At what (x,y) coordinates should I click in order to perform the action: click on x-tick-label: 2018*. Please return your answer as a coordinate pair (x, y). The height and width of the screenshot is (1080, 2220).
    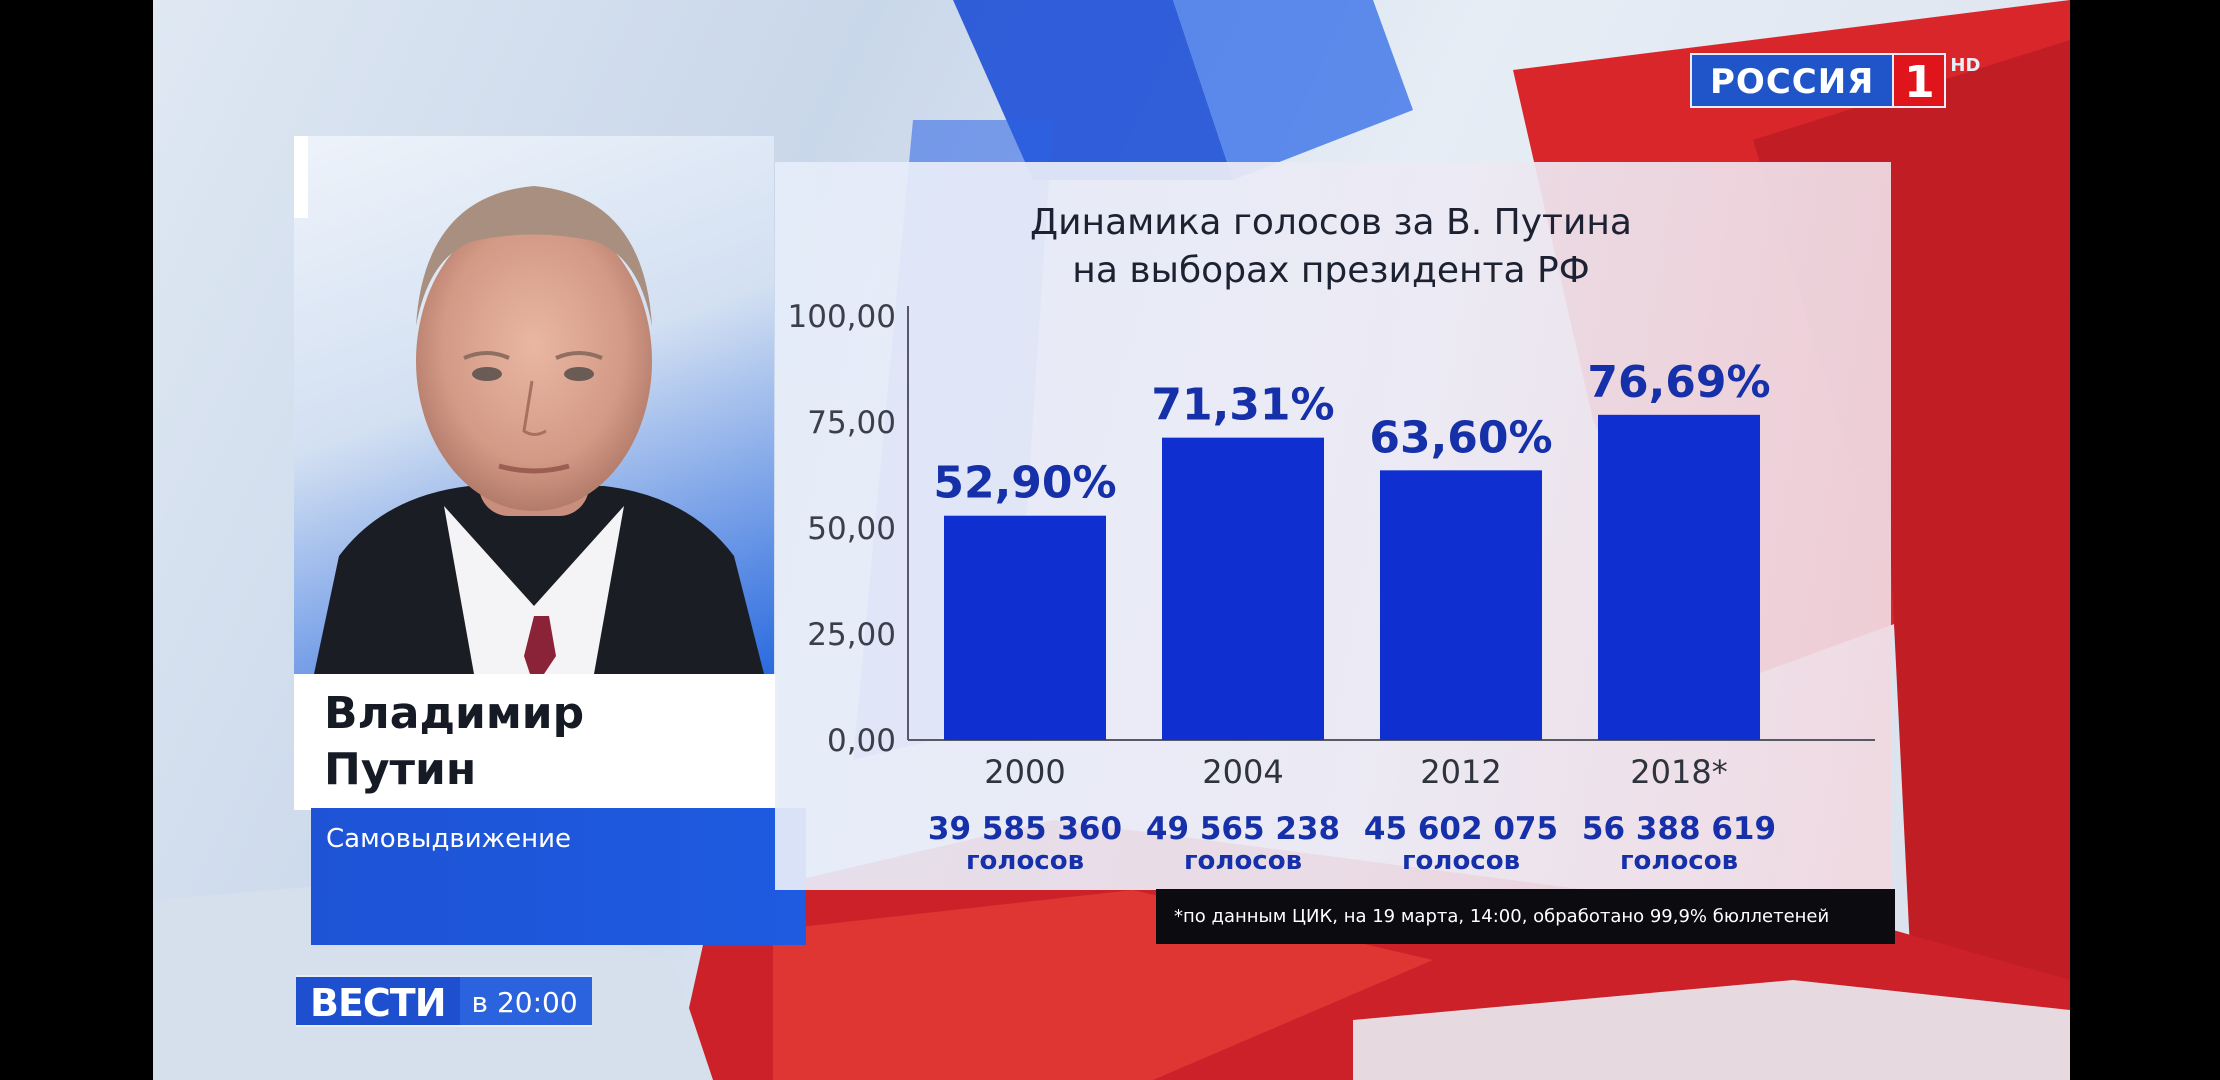
    Looking at the image, I should click on (1678, 772).